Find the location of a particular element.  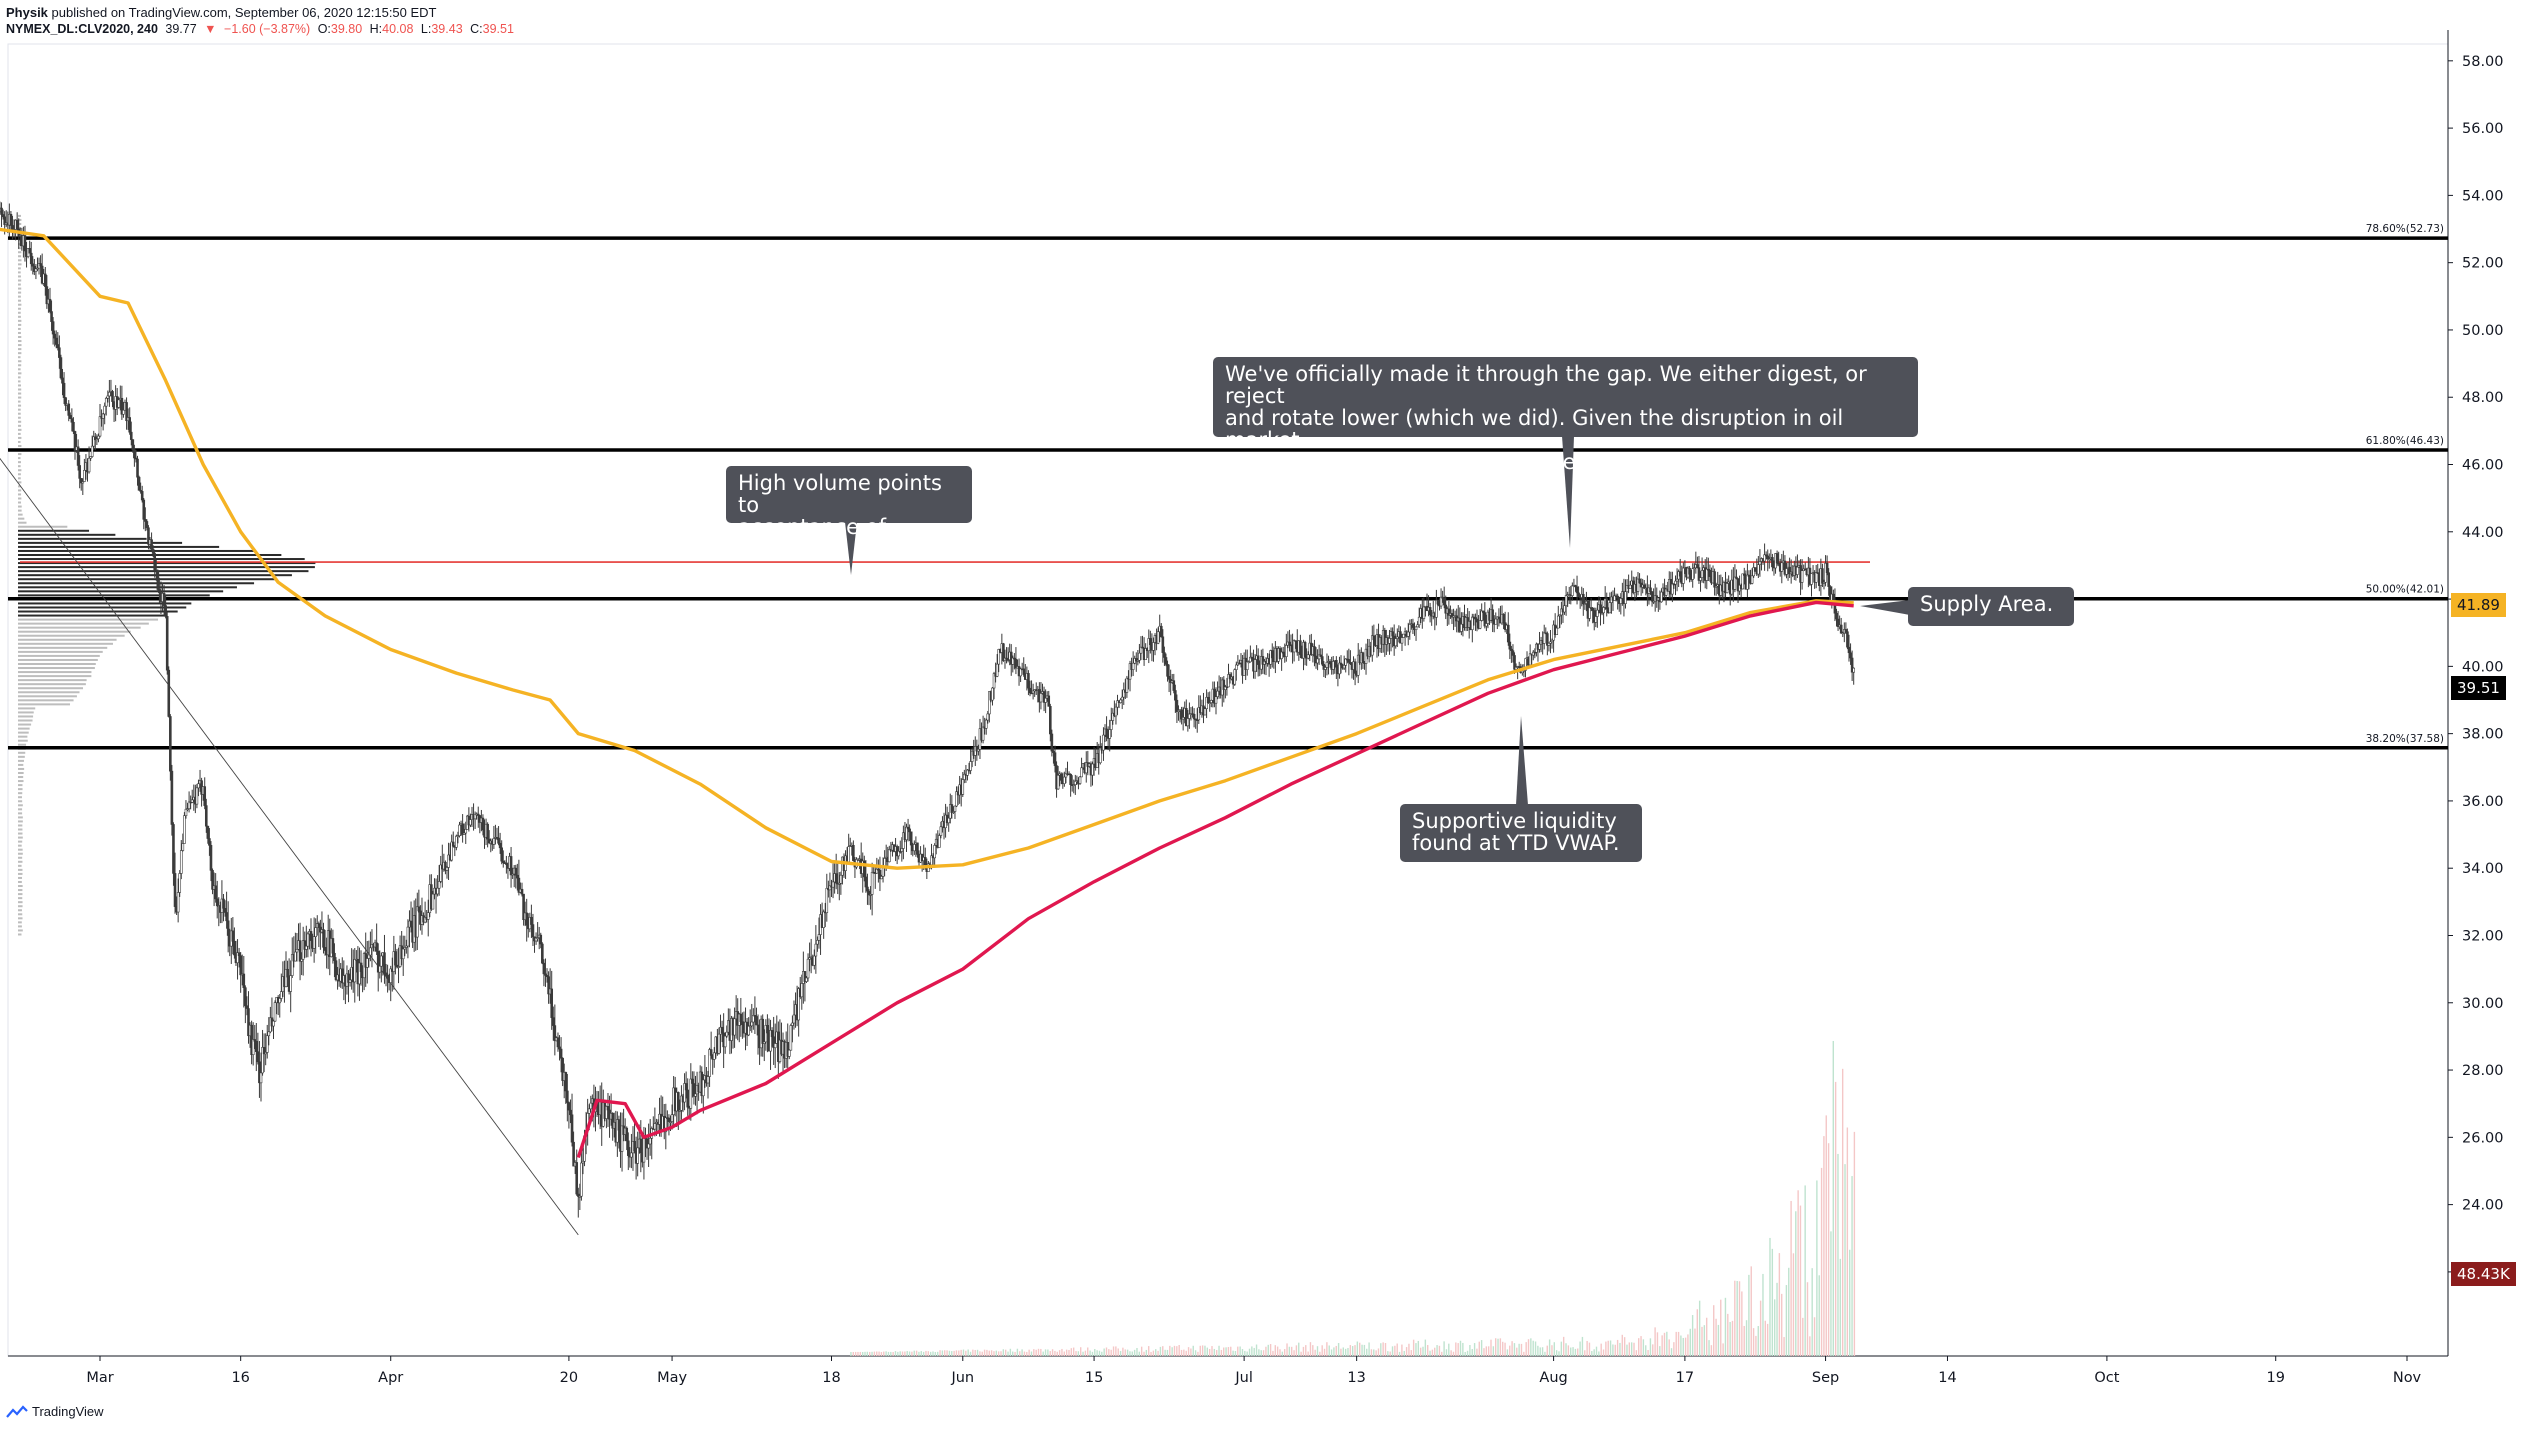

annotation-supply: Supply Area. is located at coordinates (1991, 606).